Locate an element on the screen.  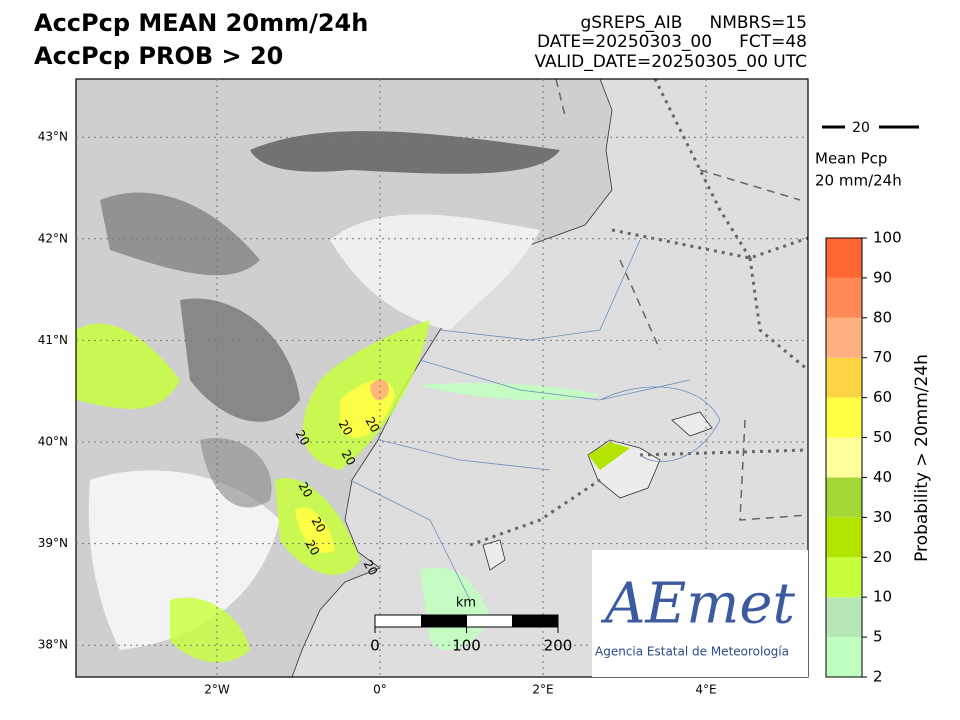
colorbar-tick-label: 5 is located at coordinates (878, 637).